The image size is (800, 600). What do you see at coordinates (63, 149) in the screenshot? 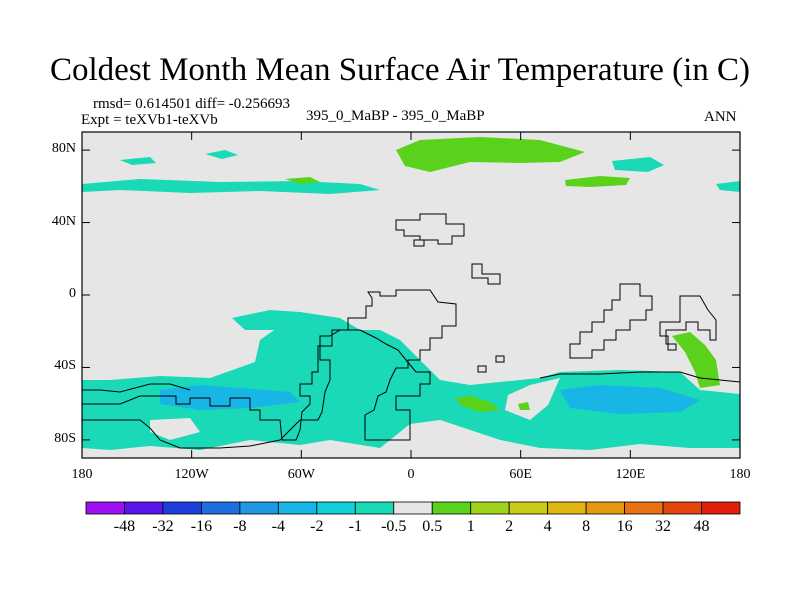
I see `y-tick-label: 80N` at bounding box center [63, 149].